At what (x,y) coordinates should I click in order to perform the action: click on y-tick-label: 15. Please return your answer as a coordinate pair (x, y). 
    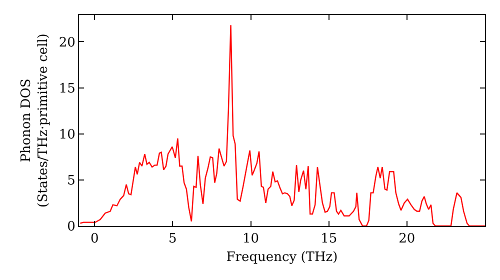
    Looking at the image, I should click on (67, 88).